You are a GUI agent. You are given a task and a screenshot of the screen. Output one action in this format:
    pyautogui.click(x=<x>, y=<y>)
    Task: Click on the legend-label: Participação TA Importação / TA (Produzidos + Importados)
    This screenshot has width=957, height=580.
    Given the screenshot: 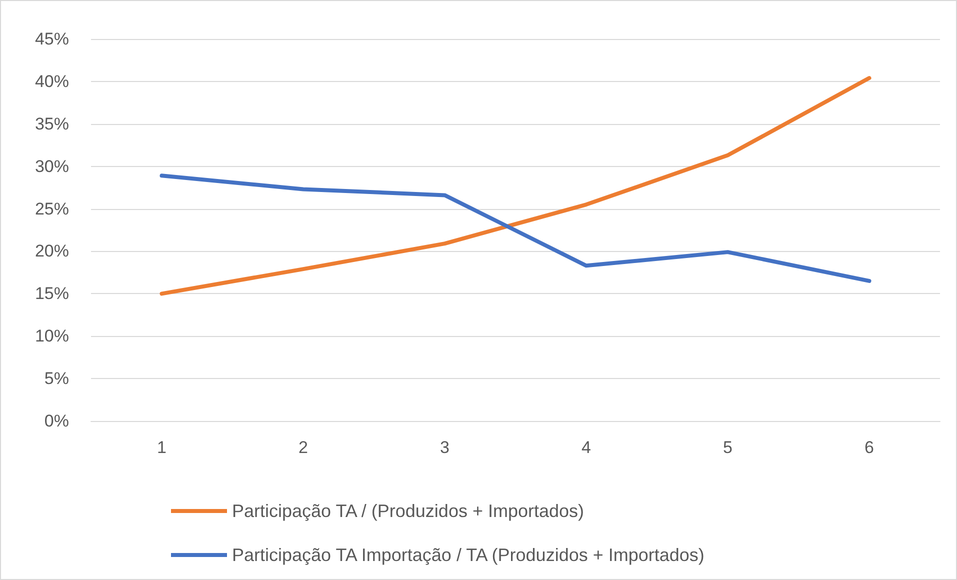 What is the action you would take?
    pyautogui.click(x=468, y=555)
    